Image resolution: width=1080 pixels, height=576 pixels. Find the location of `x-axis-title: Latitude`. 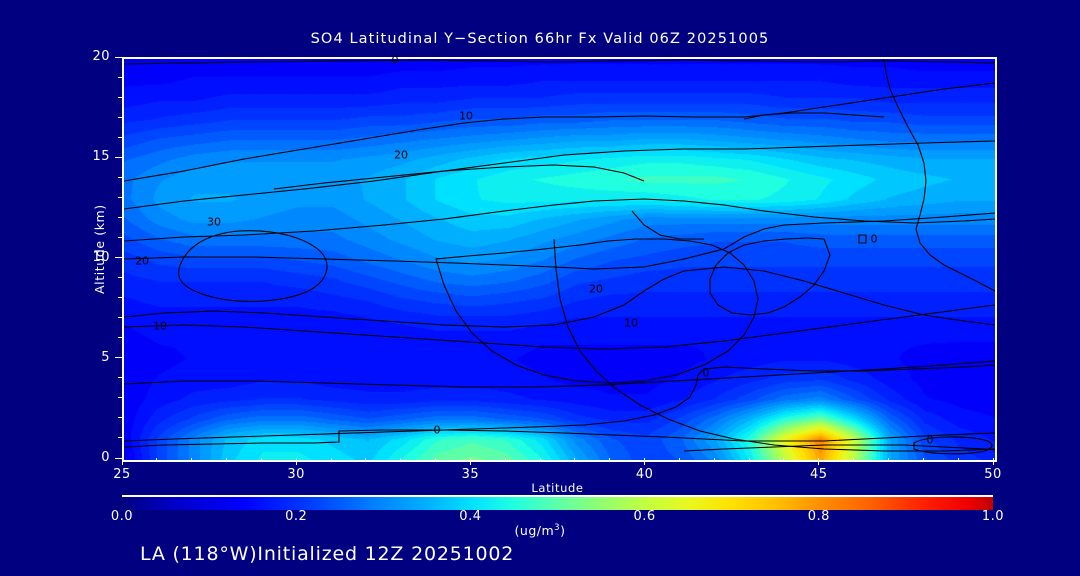

x-axis-title: Latitude is located at coordinates (557, 488).